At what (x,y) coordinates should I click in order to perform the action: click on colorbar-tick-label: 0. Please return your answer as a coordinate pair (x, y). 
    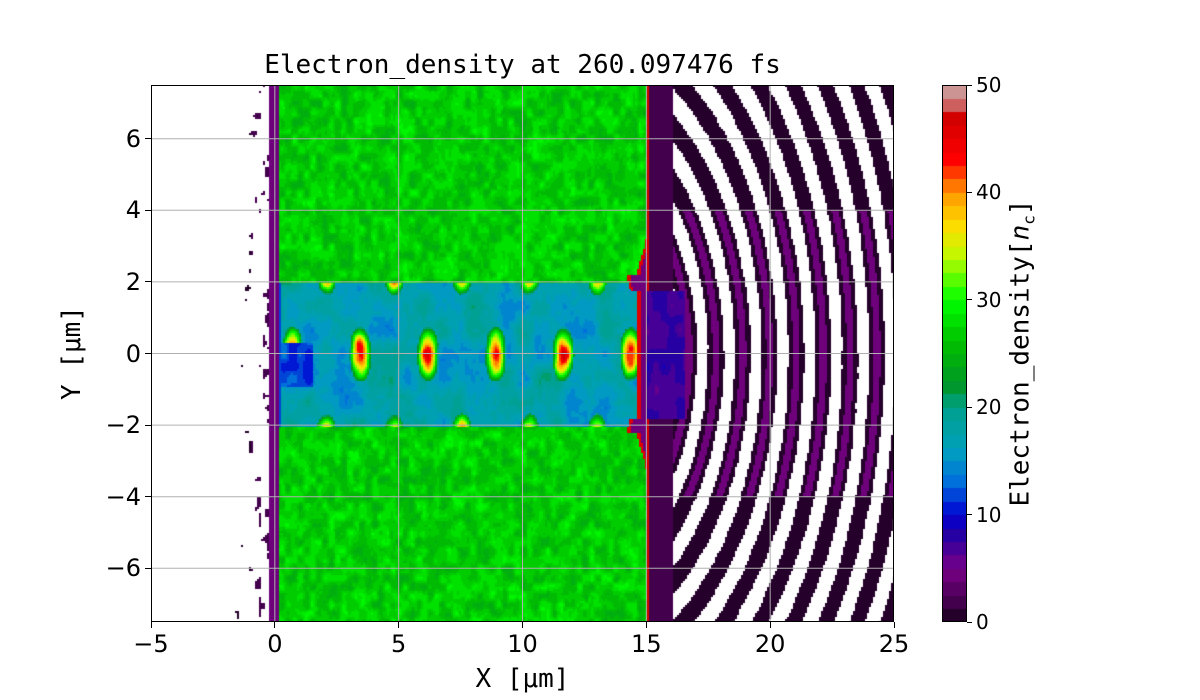
    Looking at the image, I should click on (982, 622).